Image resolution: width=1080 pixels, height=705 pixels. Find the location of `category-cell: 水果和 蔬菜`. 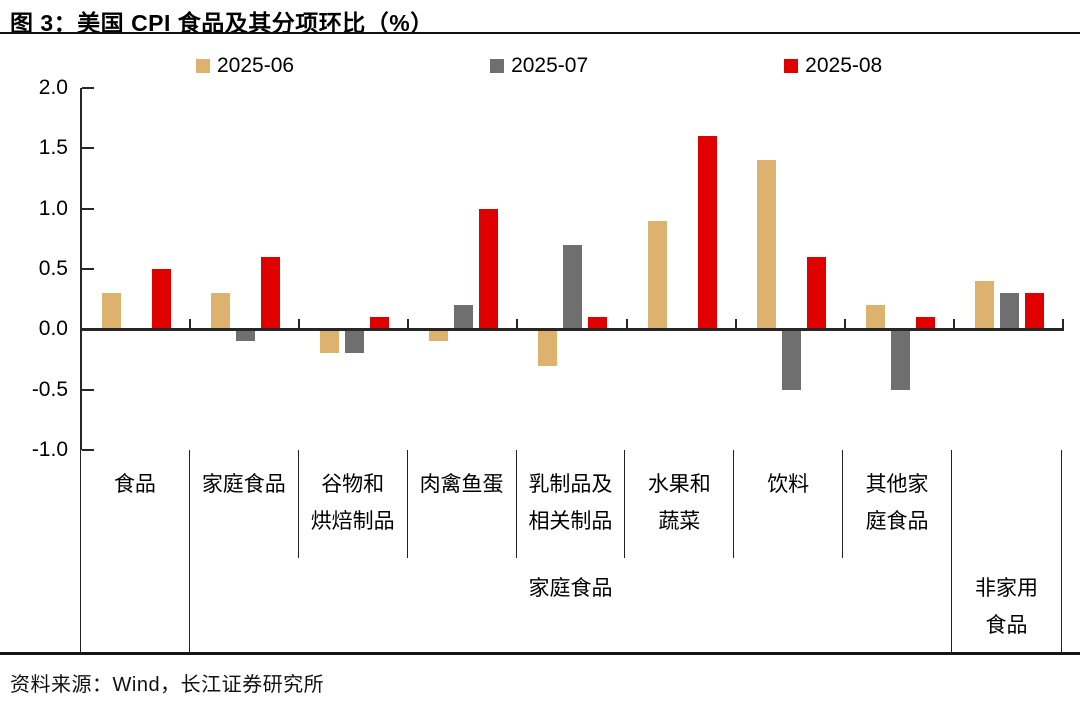

category-cell: 水果和 蔬菜 is located at coordinates (680, 504).